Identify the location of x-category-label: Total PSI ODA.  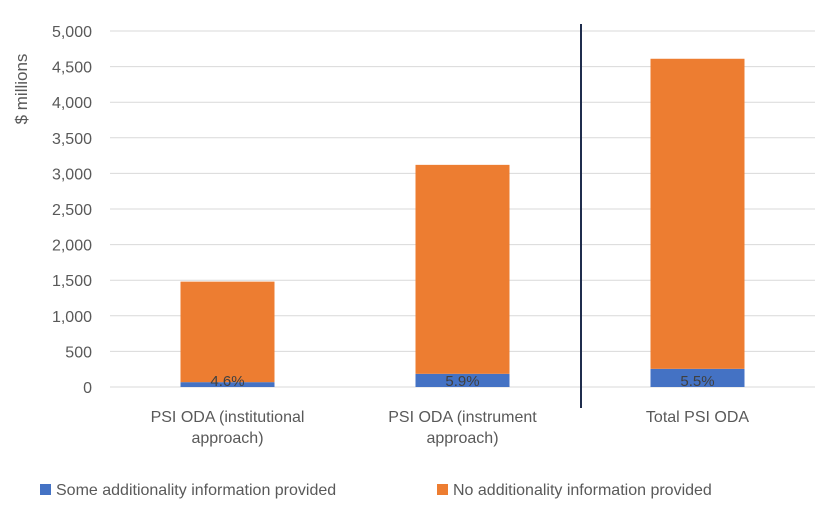
(697, 417).